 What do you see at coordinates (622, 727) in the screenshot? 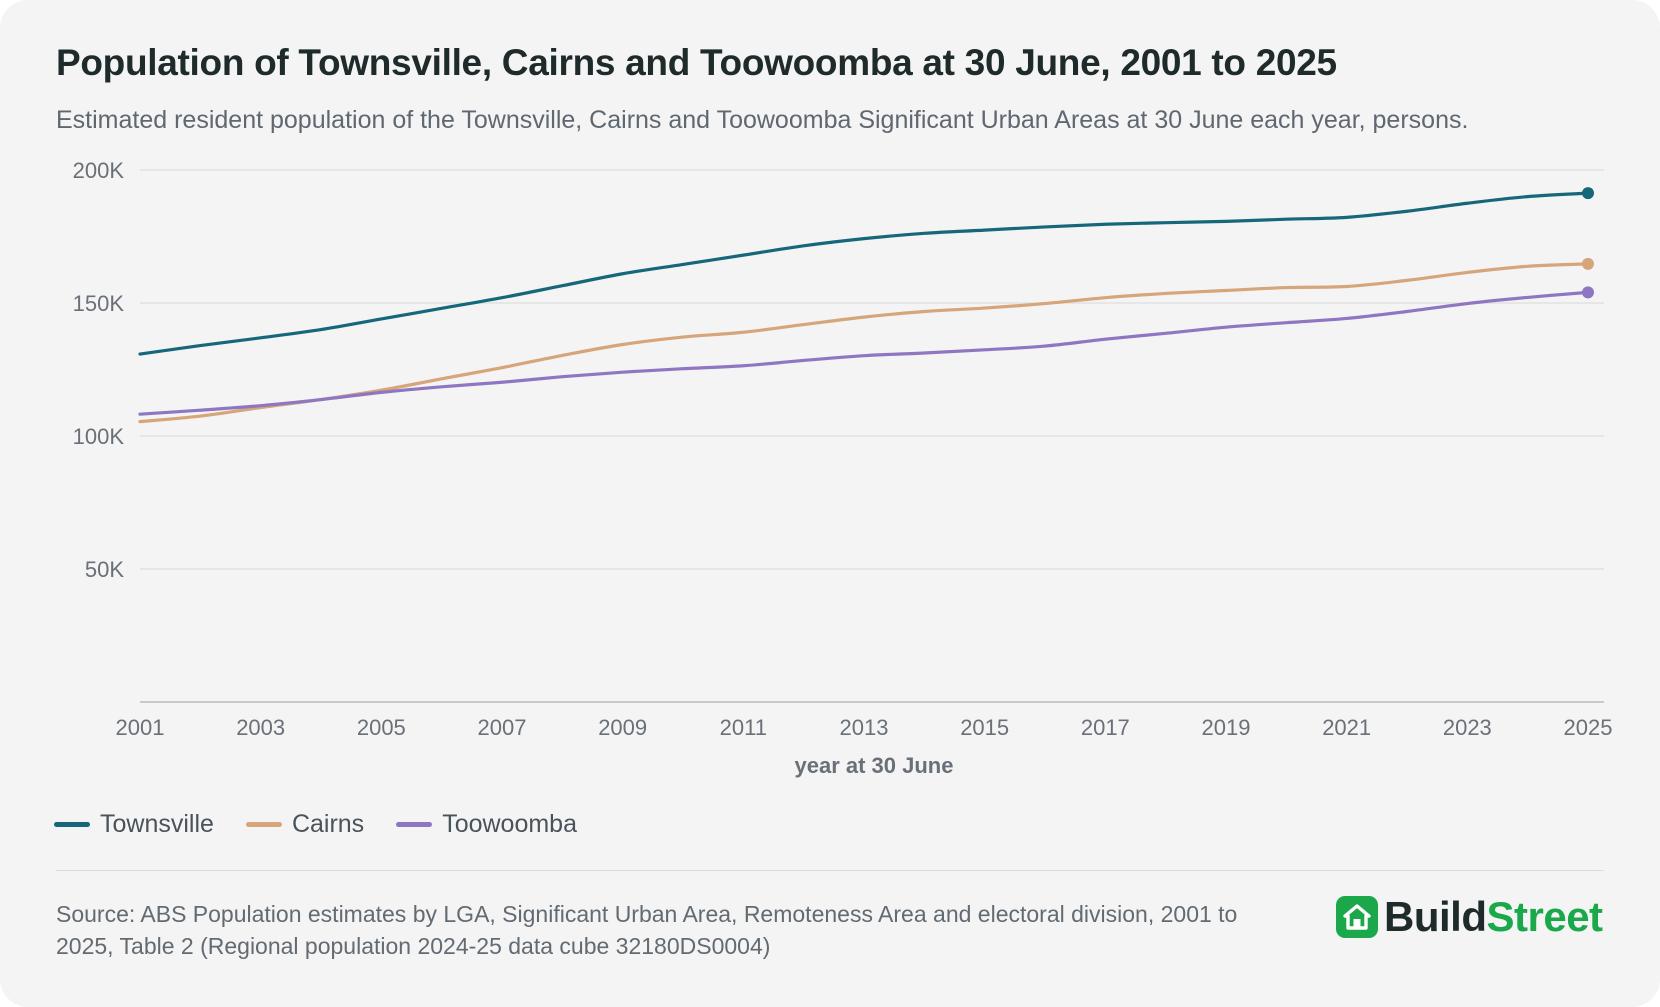
I see `x-tick-label: 2009` at bounding box center [622, 727].